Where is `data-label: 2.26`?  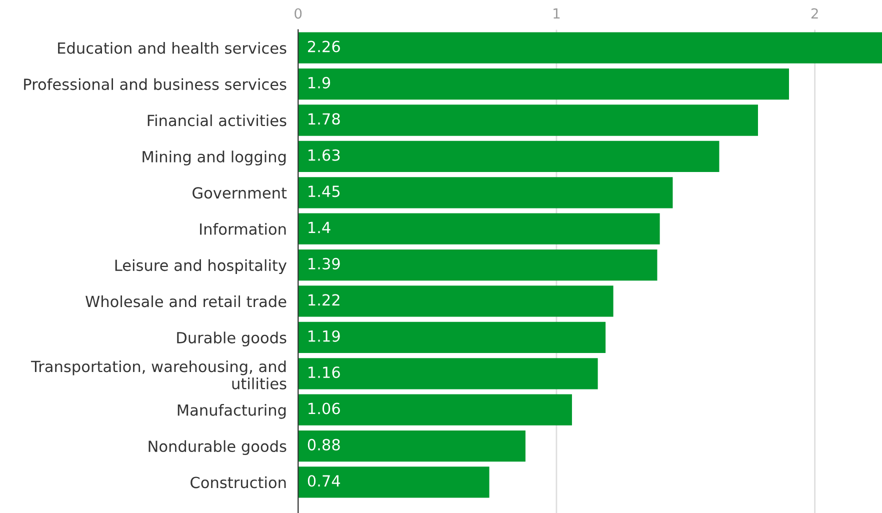
data-label: 2.26 is located at coordinates (324, 46).